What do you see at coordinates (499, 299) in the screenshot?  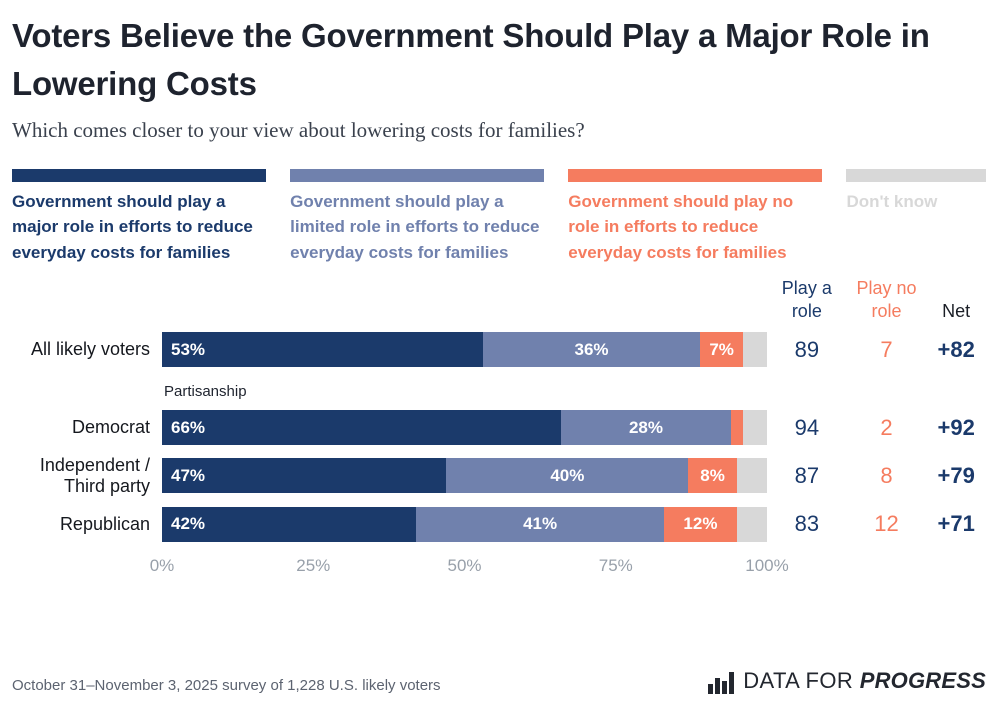 I see `stats-headers: Play a role Play no role Net` at bounding box center [499, 299].